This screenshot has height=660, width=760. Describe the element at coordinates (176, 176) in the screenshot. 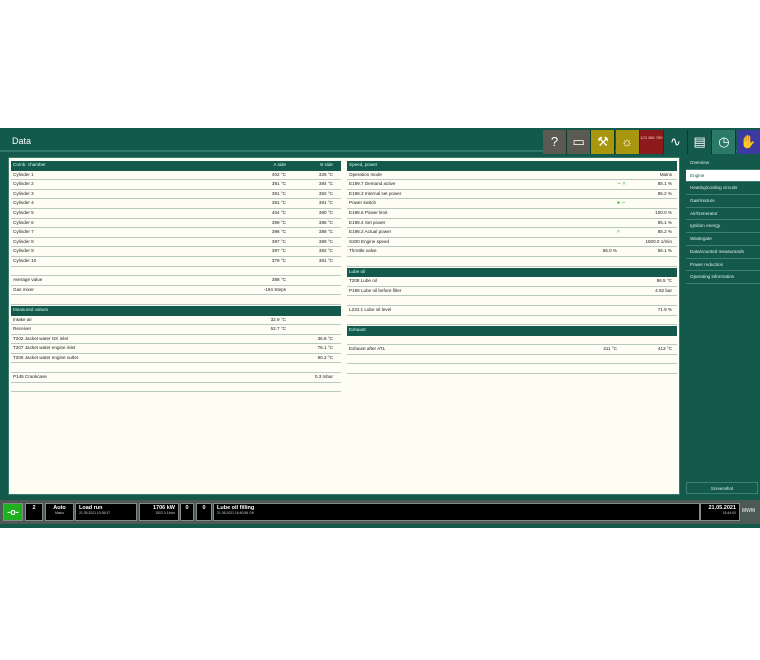

I see `table-row: Cylinder 1 402 °C 326 °C` at that location.